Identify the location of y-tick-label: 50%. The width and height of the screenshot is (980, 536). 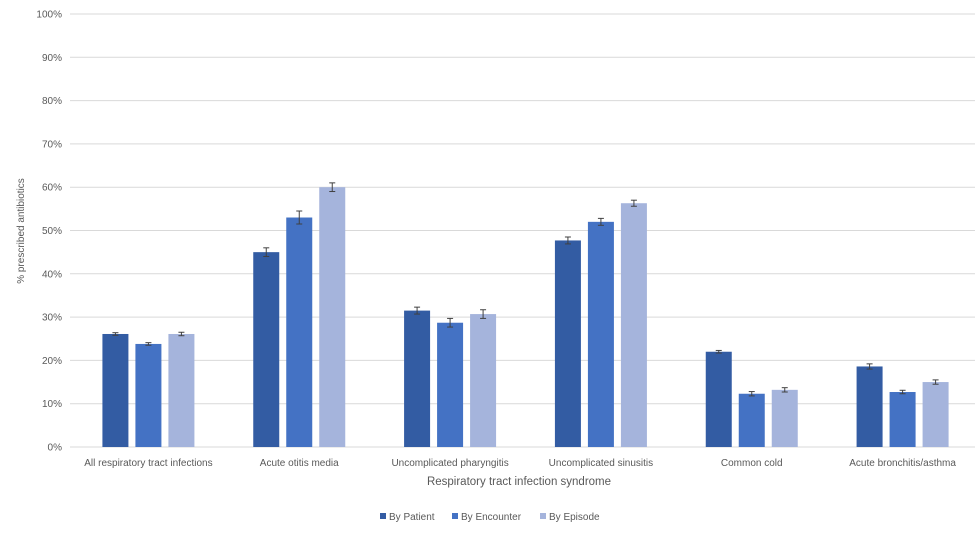
(52, 231).